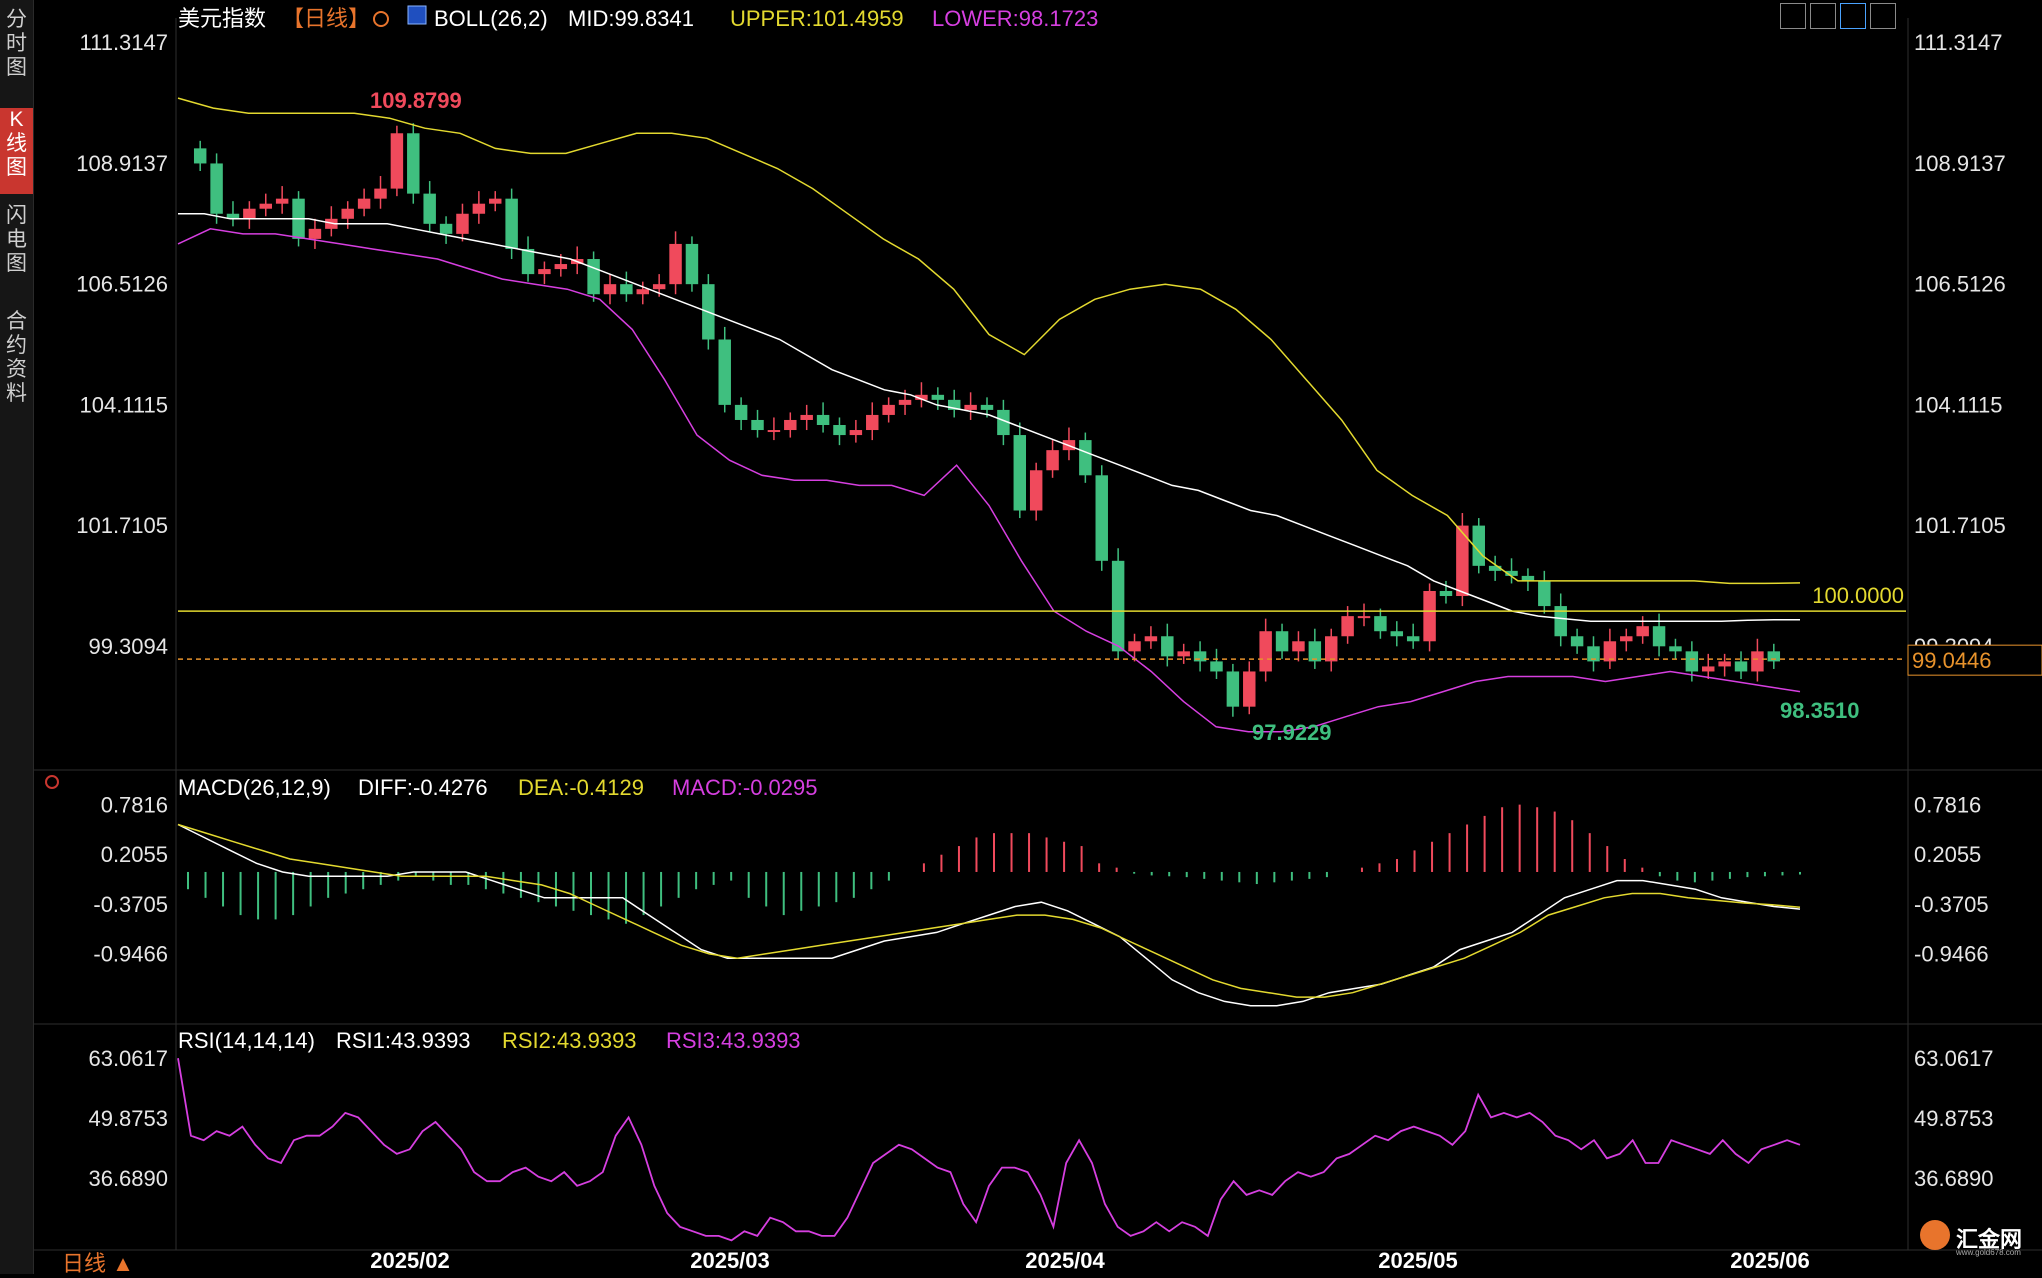 The width and height of the screenshot is (2042, 1278). Describe the element at coordinates (16, 357) in the screenshot. I see `sidebar-tab-3: 合约资料` at that location.